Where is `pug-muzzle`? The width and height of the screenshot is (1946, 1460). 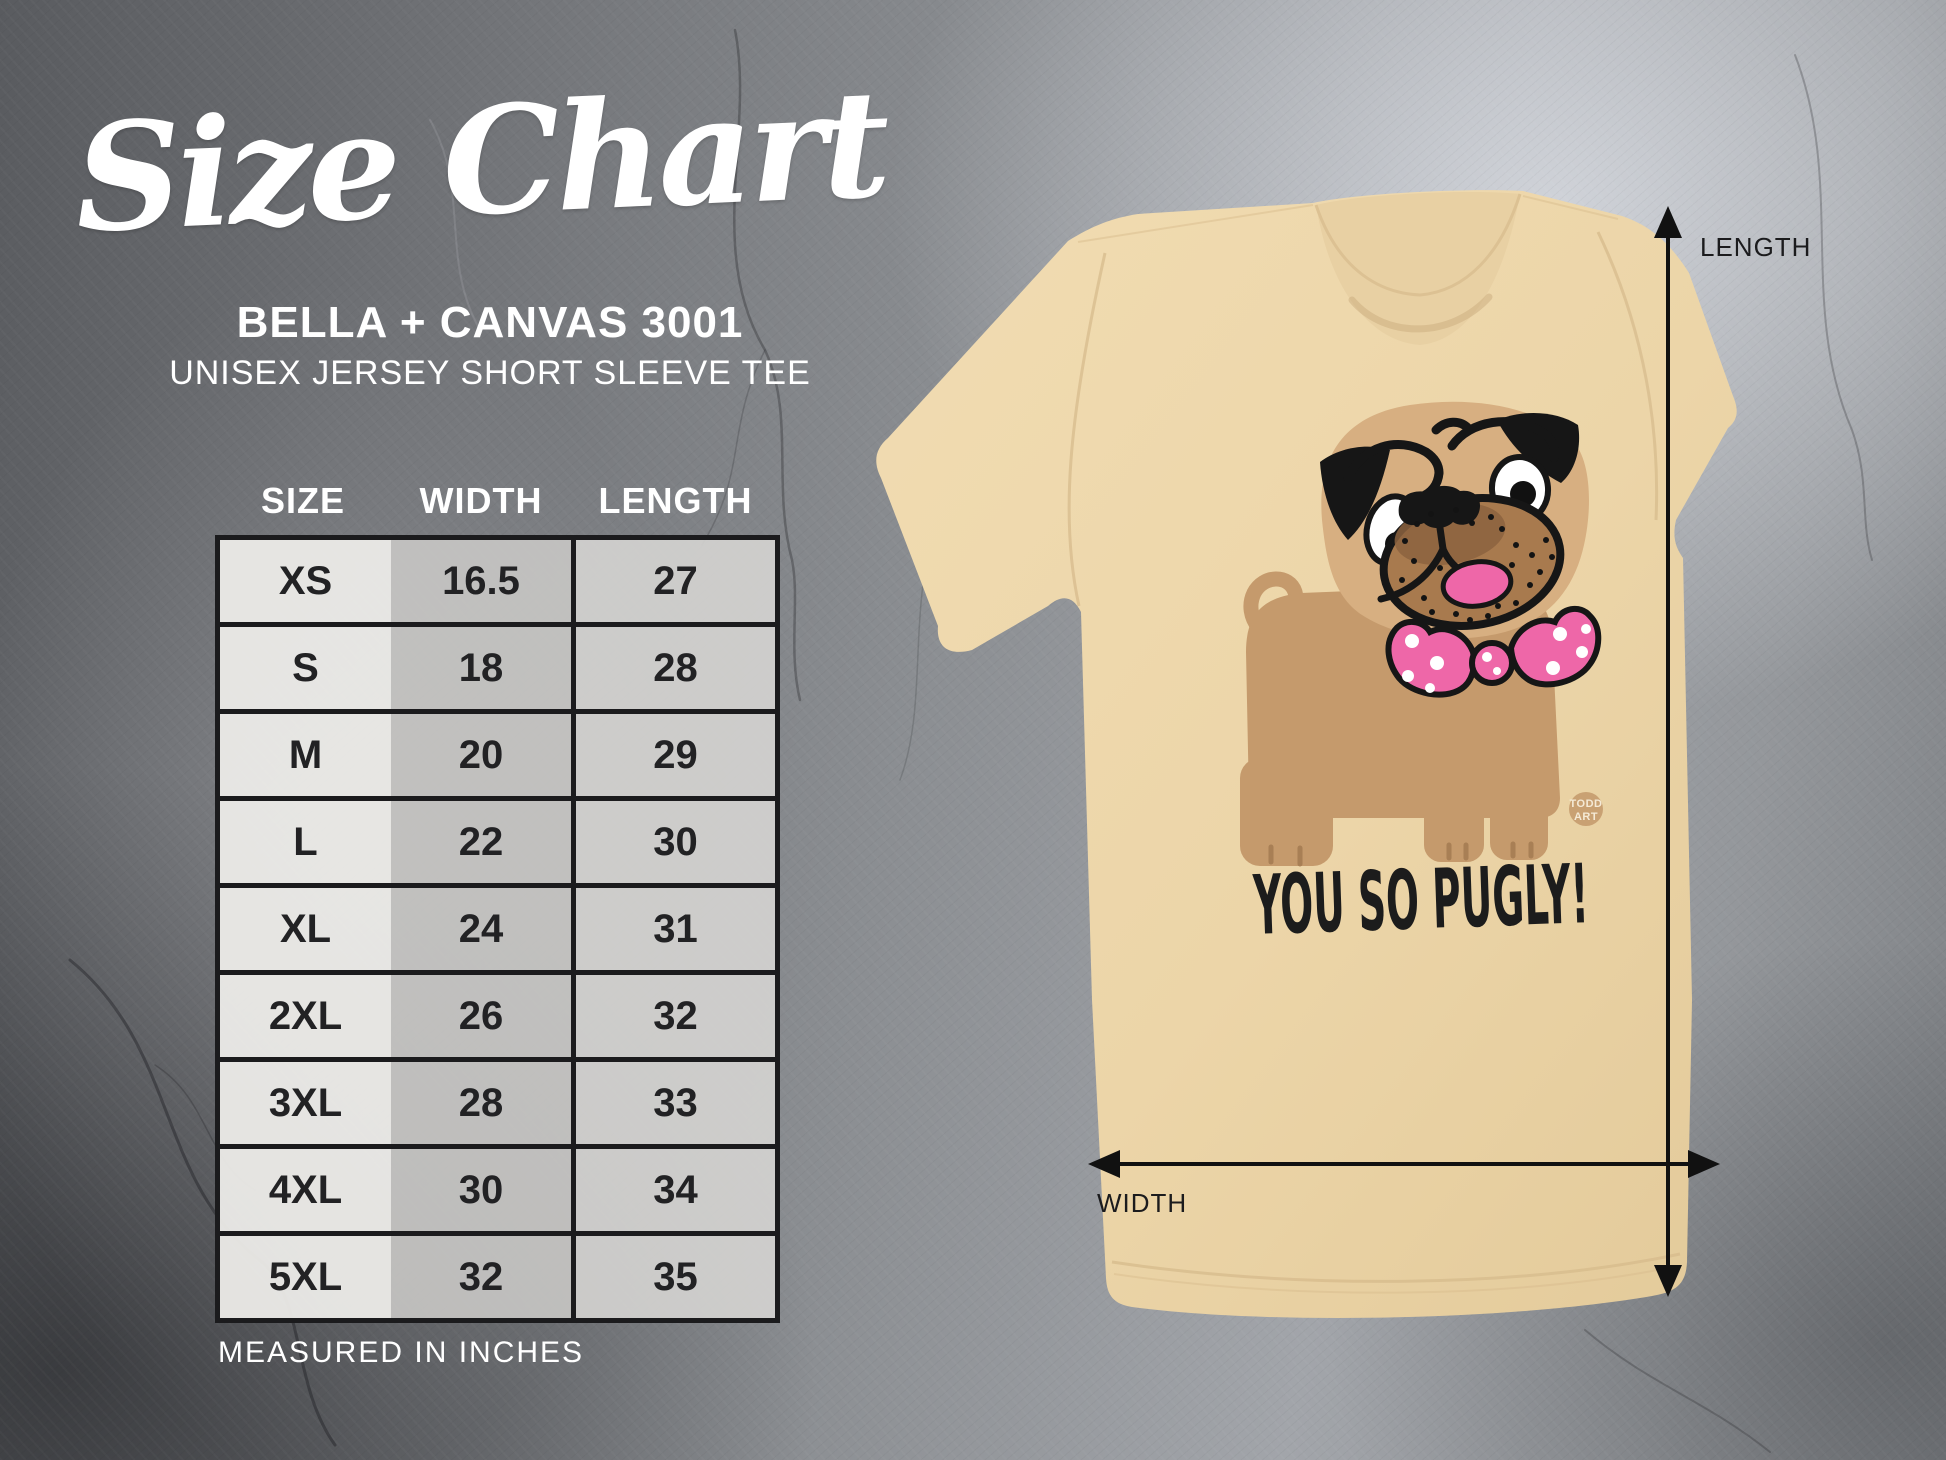
pug-muzzle is located at coordinates (1471, 557).